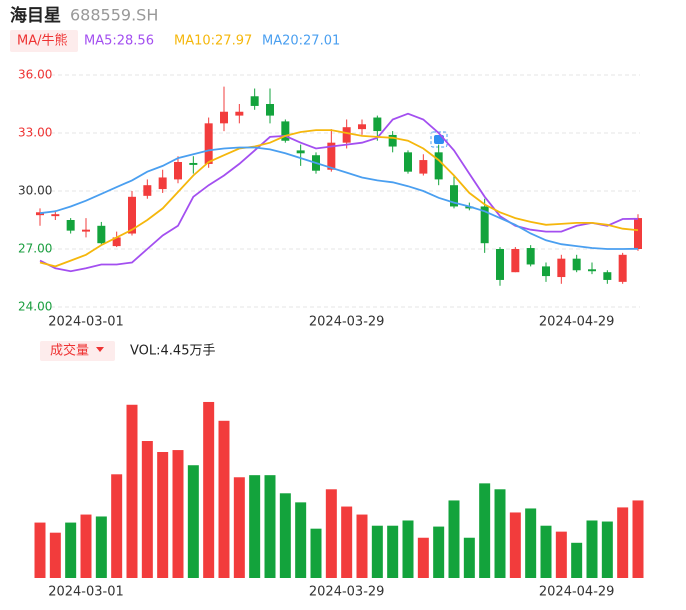 The width and height of the screenshot is (686, 610). Describe the element at coordinates (35, 75) in the screenshot. I see `y-tick-label: 36.00` at that location.